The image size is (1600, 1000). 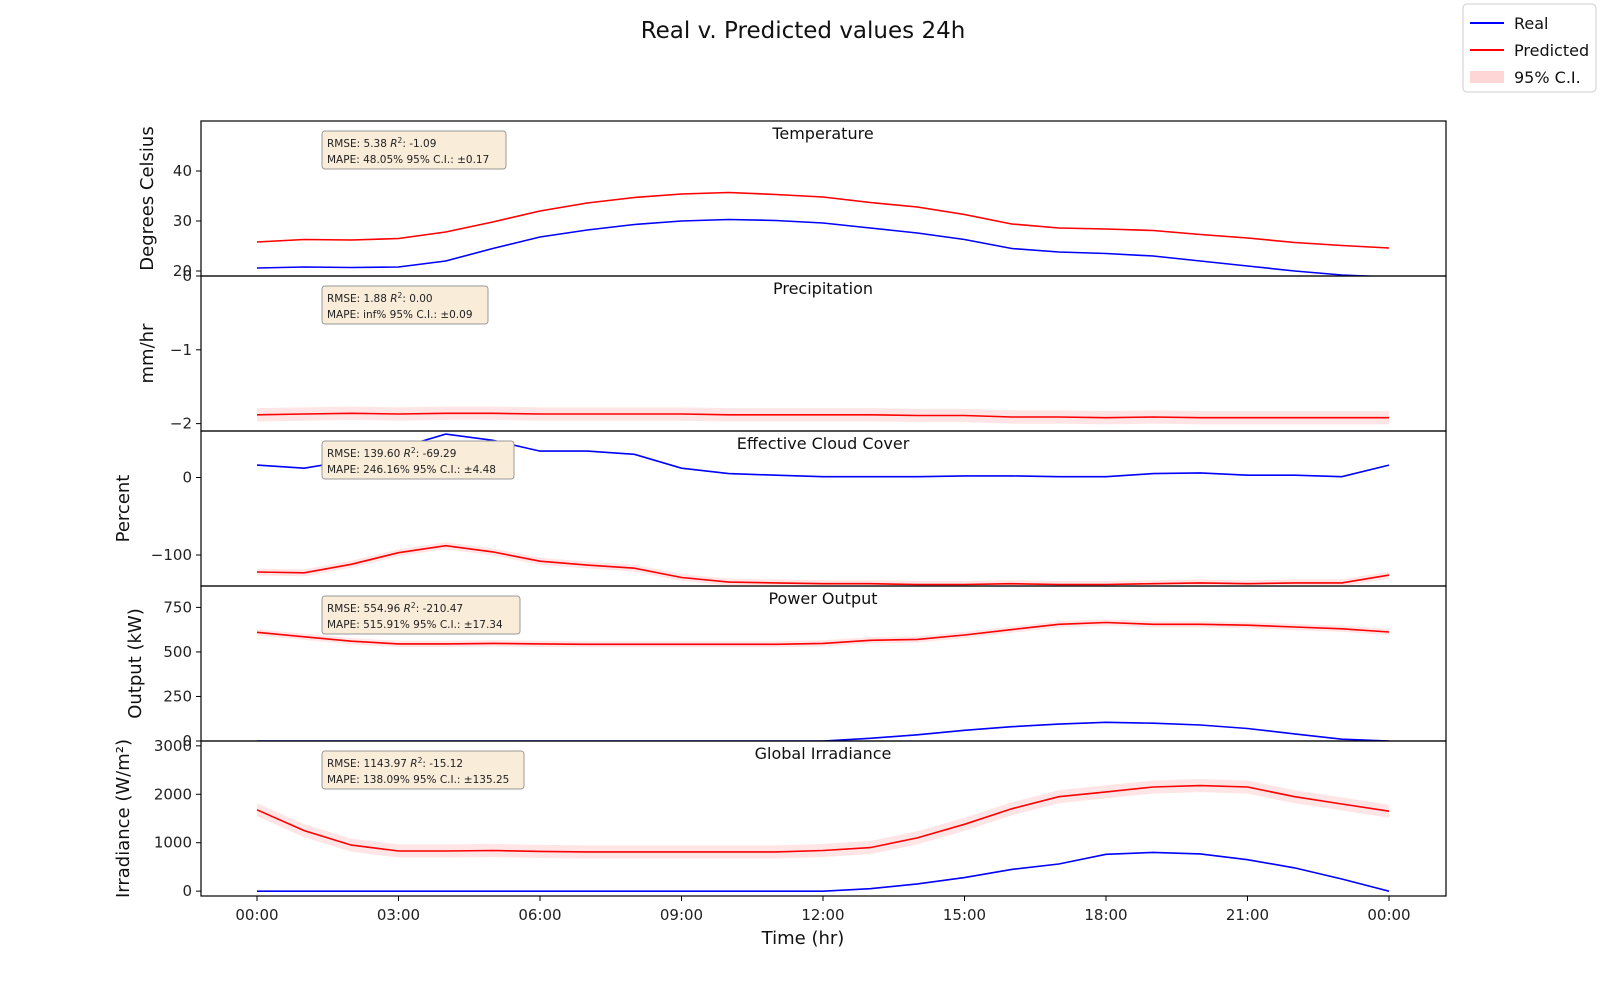 What do you see at coordinates (395, 763) in the screenshot?
I see `stats-line-1: RMSE: 1143.97 R2: -15.12` at bounding box center [395, 763].